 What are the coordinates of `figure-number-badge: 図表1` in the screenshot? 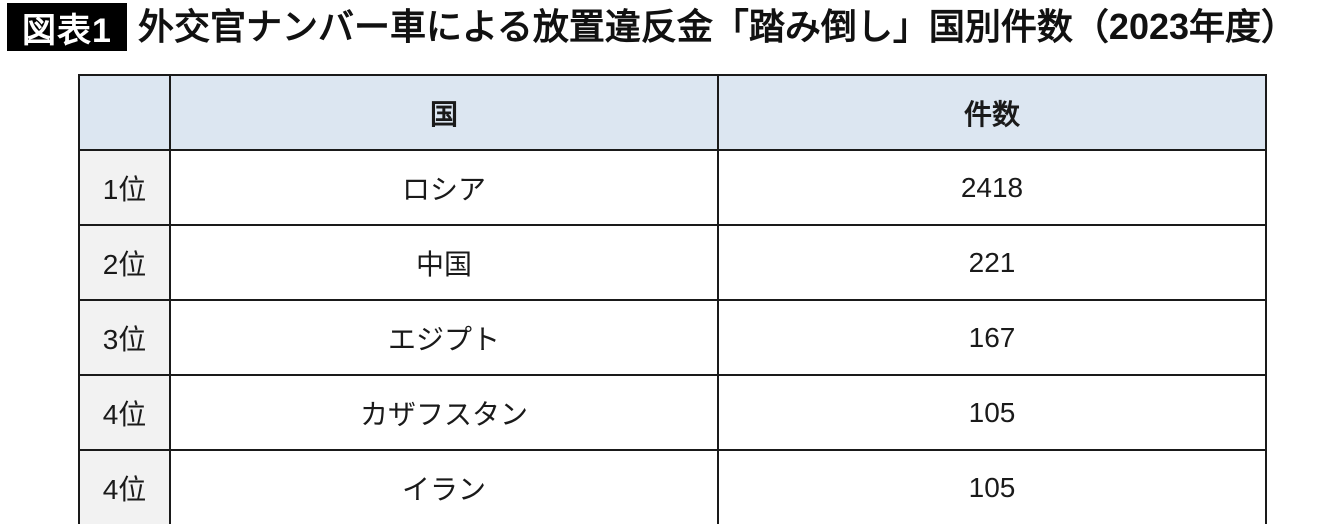 It's located at (67, 27).